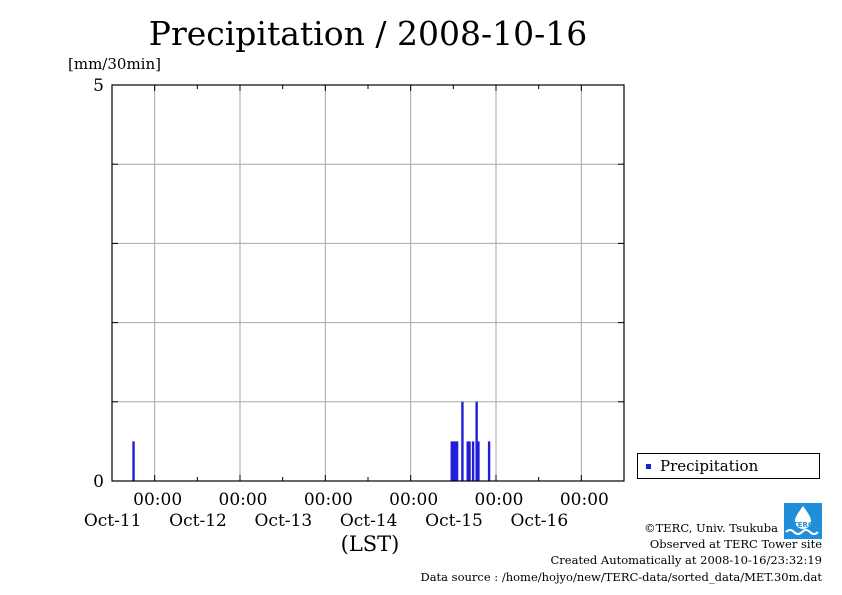 The width and height of the screenshot is (842, 595). What do you see at coordinates (454, 521) in the screenshot?
I see `x-tick-date-label: Oct-15` at bounding box center [454, 521].